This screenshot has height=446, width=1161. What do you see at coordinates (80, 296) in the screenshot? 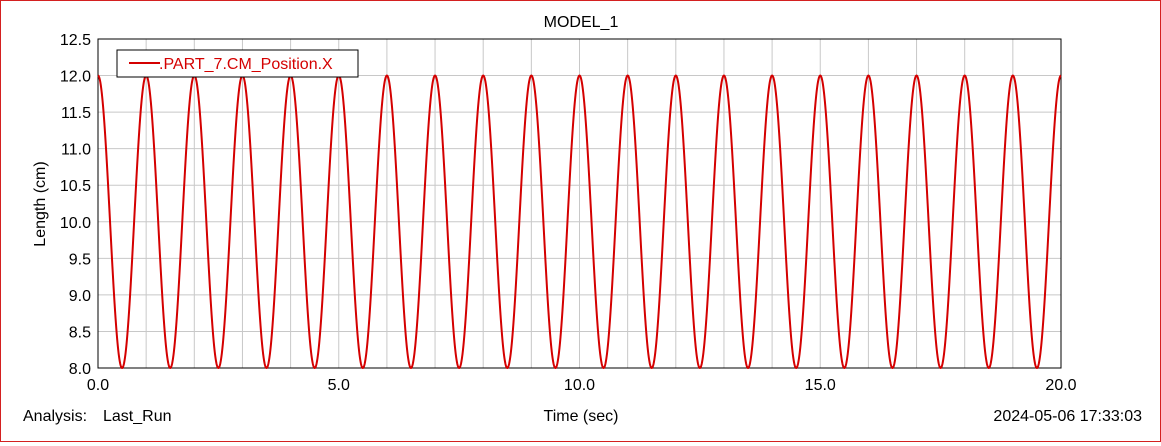
I see `y-tick-label: 9.0` at bounding box center [80, 296].